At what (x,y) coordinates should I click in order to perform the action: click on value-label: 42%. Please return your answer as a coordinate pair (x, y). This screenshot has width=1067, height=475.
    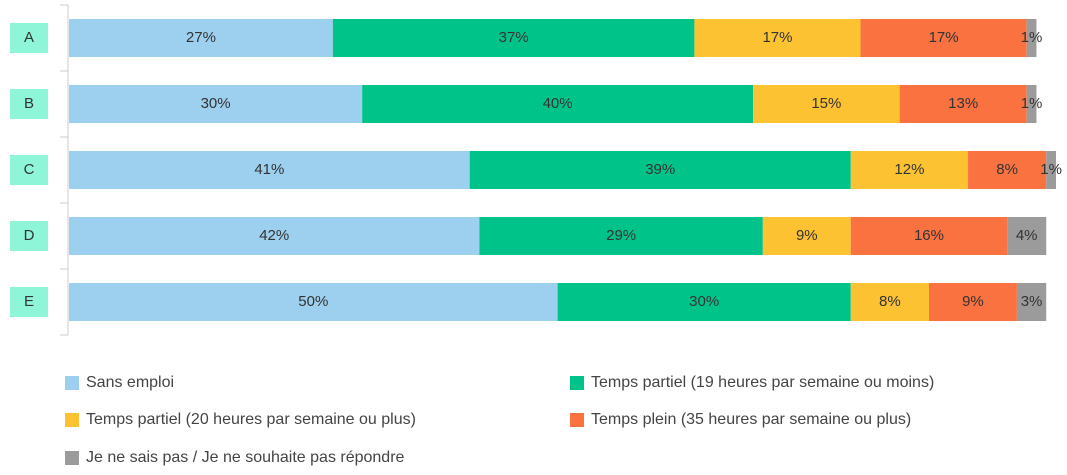
    Looking at the image, I should click on (274, 235).